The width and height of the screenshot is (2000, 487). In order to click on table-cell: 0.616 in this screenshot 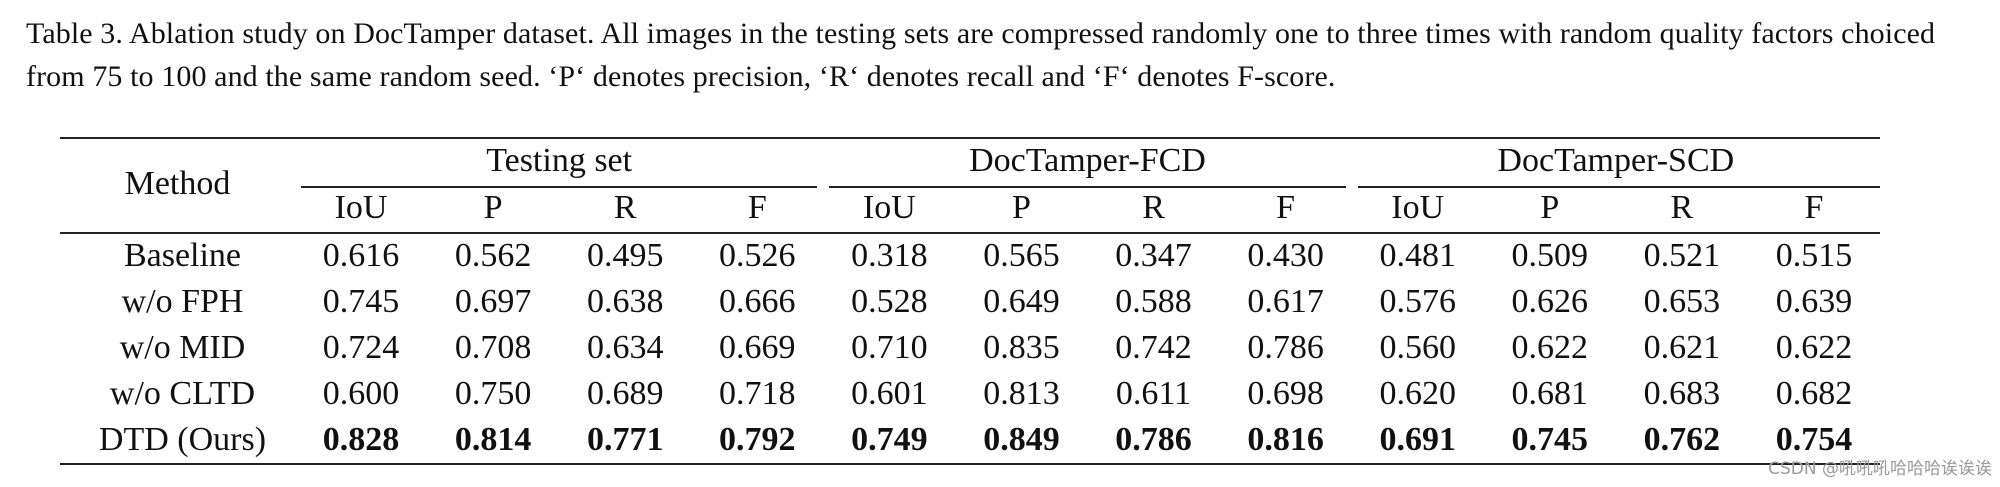, I will do `click(361, 255)`.